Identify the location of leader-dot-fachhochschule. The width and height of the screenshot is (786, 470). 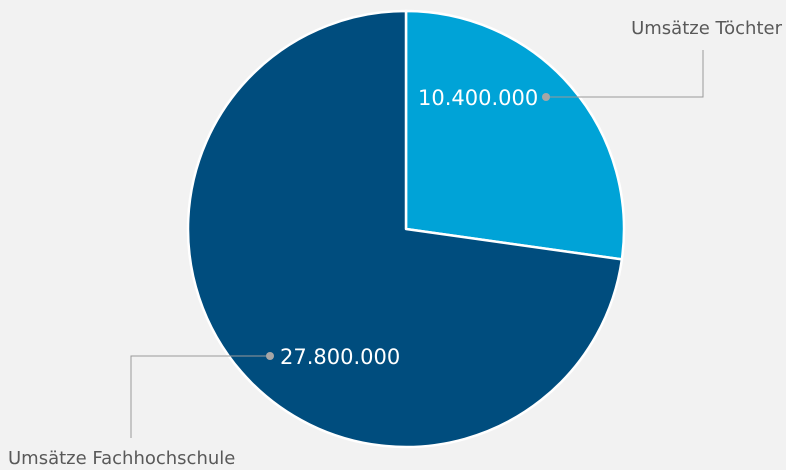
(270, 356).